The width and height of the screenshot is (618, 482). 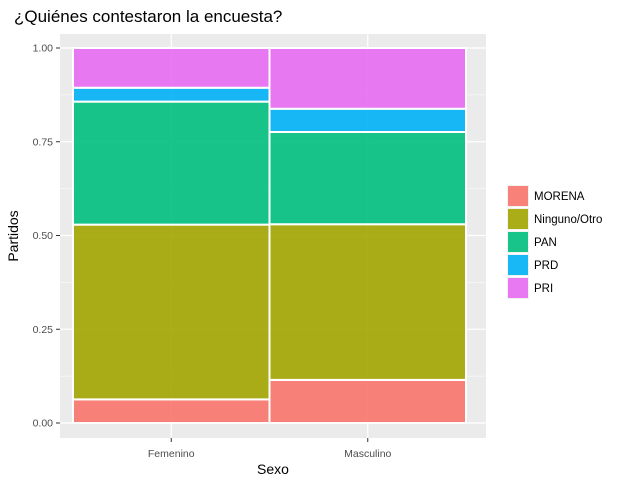 What do you see at coordinates (13, 235) in the screenshot?
I see `y-axis-title: Partidos` at bounding box center [13, 235].